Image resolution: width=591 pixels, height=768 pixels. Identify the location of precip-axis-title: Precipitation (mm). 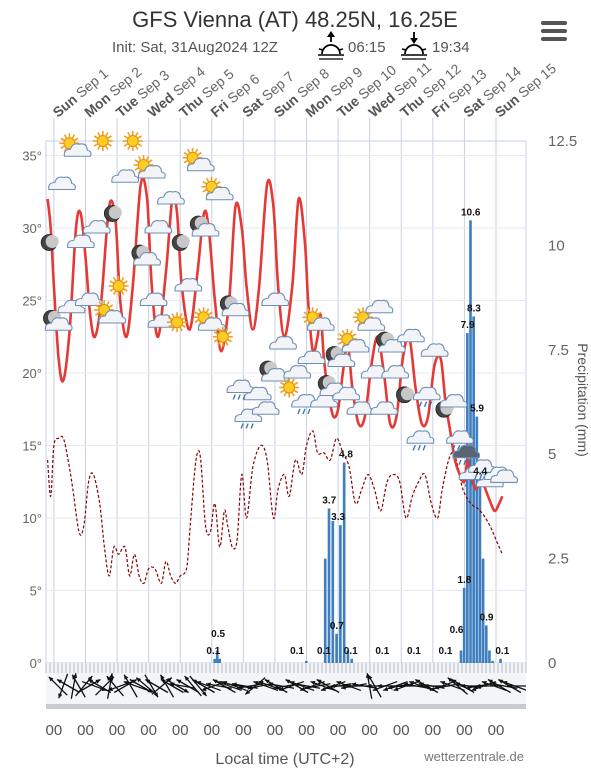
(583, 400).